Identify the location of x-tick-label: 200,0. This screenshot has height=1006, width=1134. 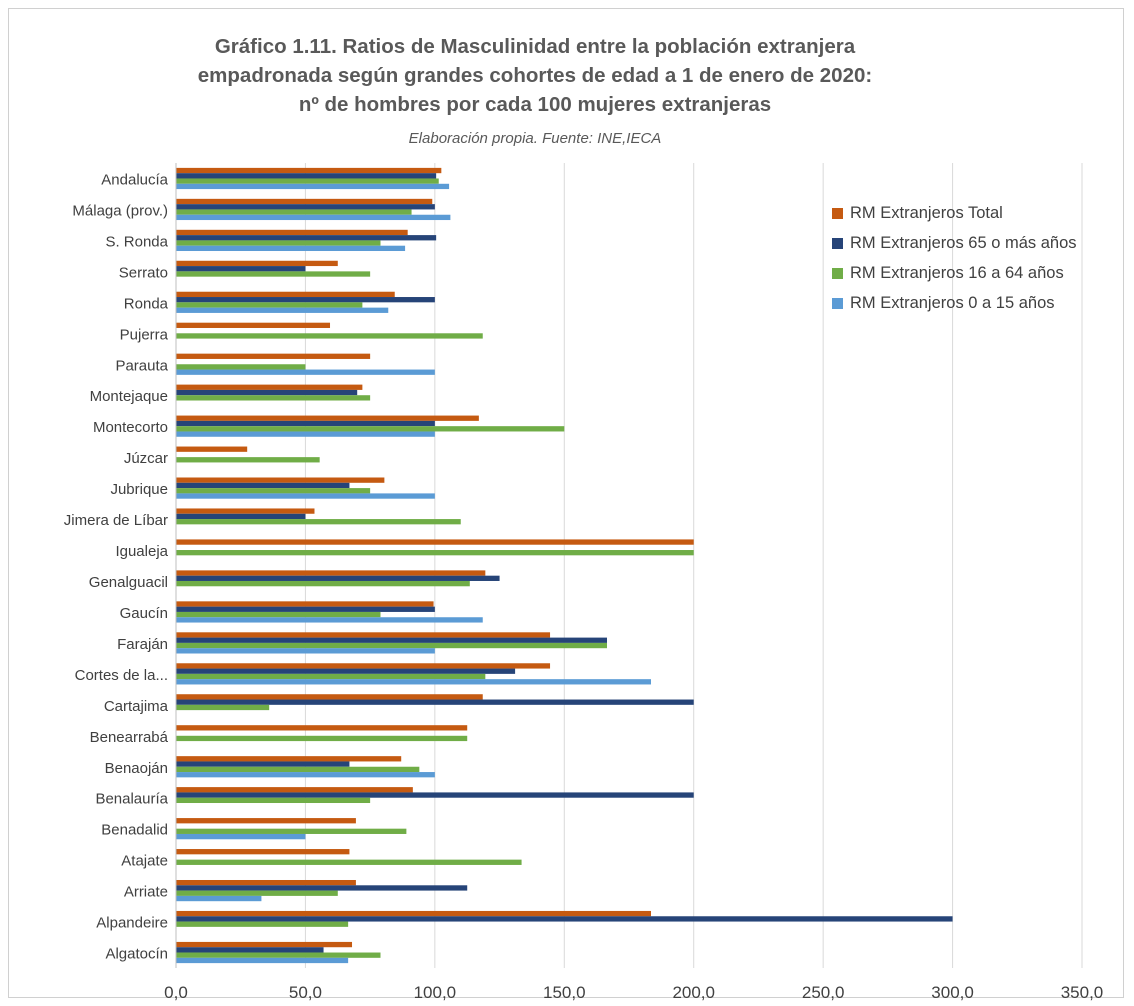
(693, 992).